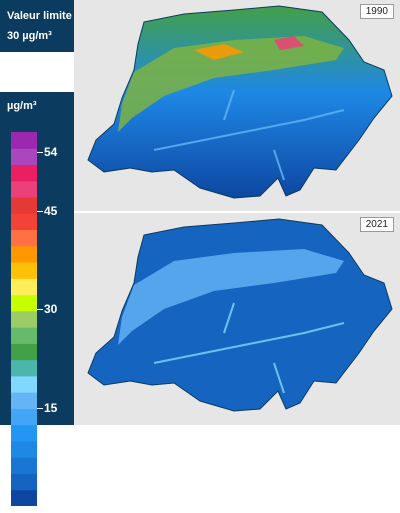 The width and height of the screenshot is (400, 513). What do you see at coordinates (51, 407) in the screenshot?
I see `legend-tick-label: 15` at bounding box center [51, 407].